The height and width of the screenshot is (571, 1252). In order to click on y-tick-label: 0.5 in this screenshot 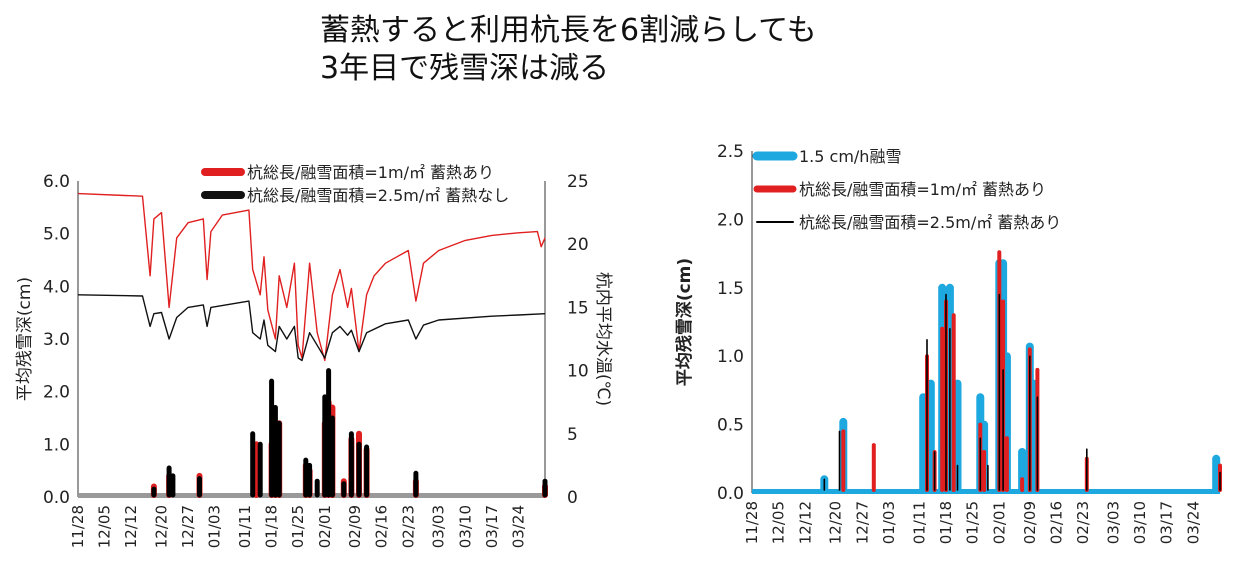, I will do `click(730, 426)`.